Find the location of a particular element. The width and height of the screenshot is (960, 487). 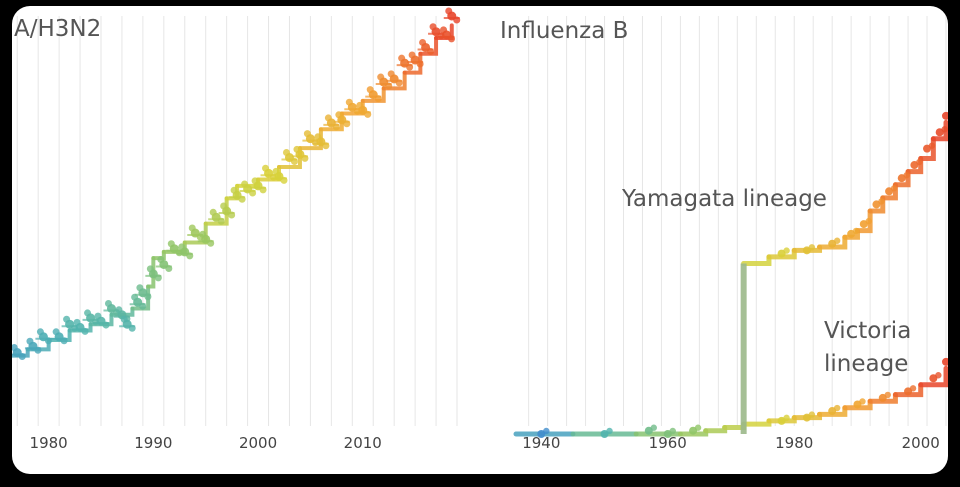

victoria-label-2: lineage is located at coordinates (866, 364).